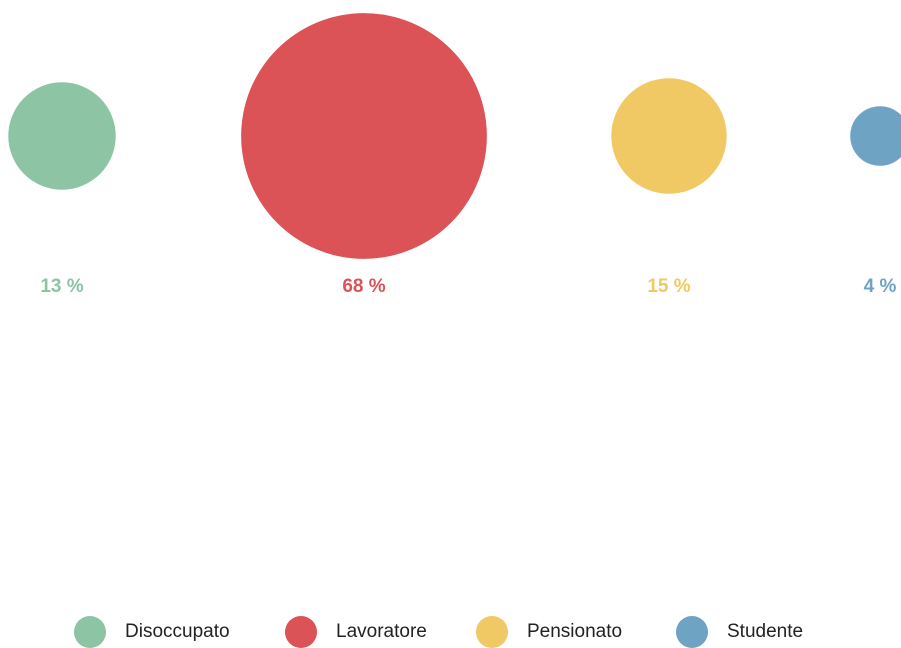 This screenshot has height=648, width=901. What do you see at coordinates (765, 631) in the screenshot?
I see `legend-label: Studente` at bounding box center [765, 631].